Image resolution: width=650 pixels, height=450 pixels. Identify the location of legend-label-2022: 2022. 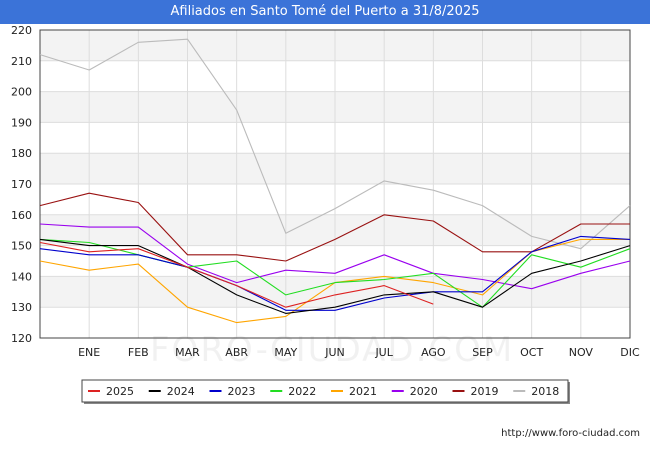
(302, 391).